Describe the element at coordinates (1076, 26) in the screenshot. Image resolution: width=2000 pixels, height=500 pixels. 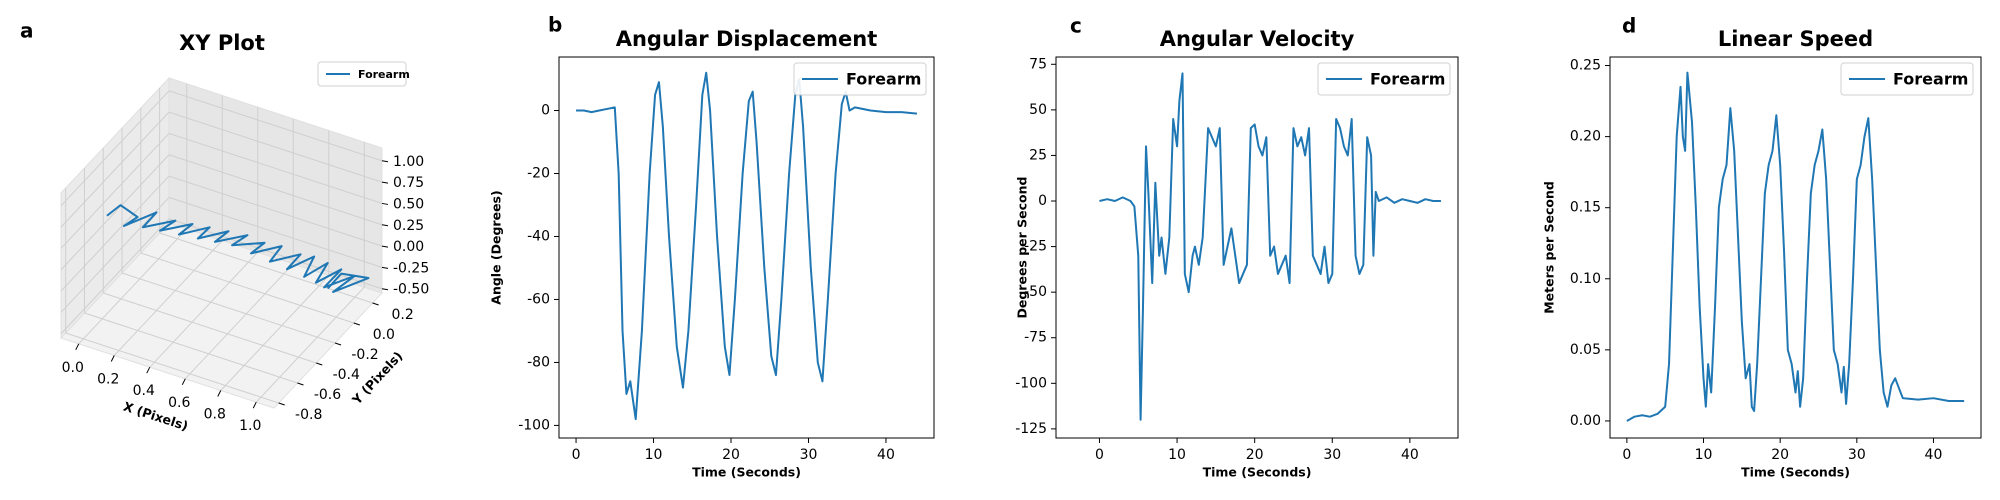
I see `panel-label: c` at that location.